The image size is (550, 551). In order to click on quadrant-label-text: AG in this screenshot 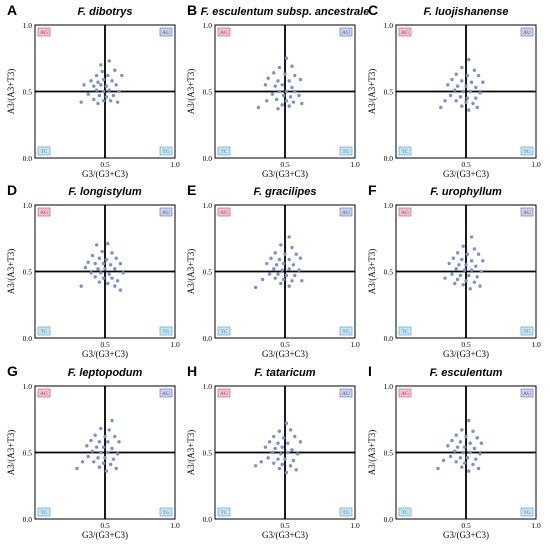, I will do `click(44, 213)`.